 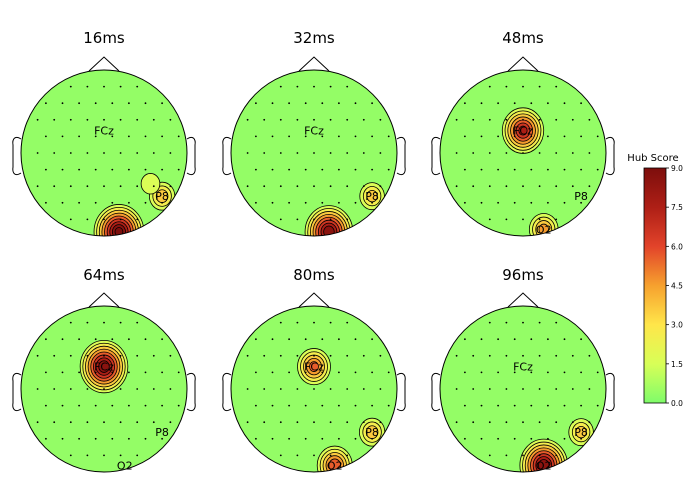 What do you see at coordinates (523, 133) in the screenshot?
I see `topomap-panel: 48ms FCz P8 O2` at bounding box center [523, 133].